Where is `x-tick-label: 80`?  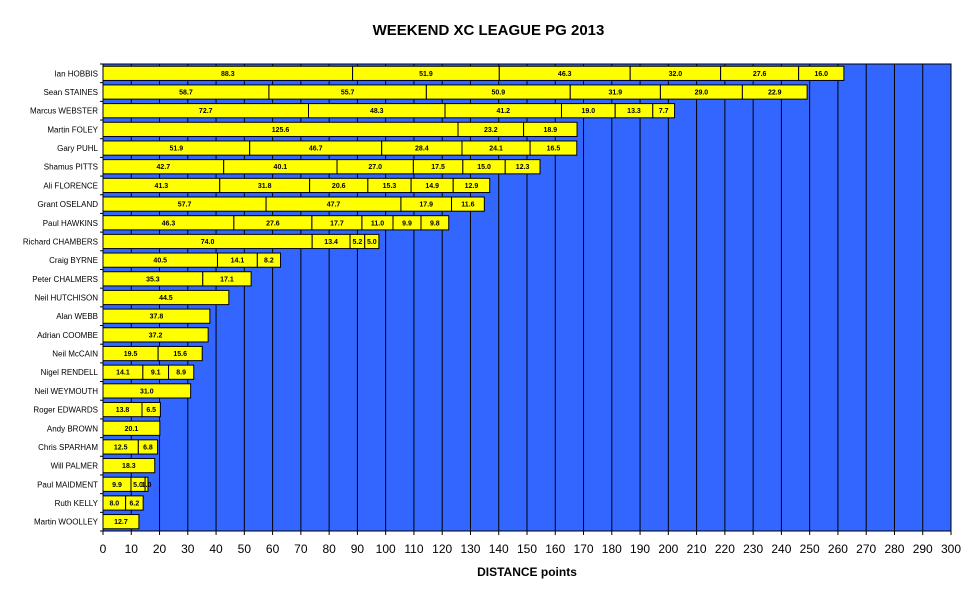 x-tick-label: 80 is located at coordinates (329, 549).